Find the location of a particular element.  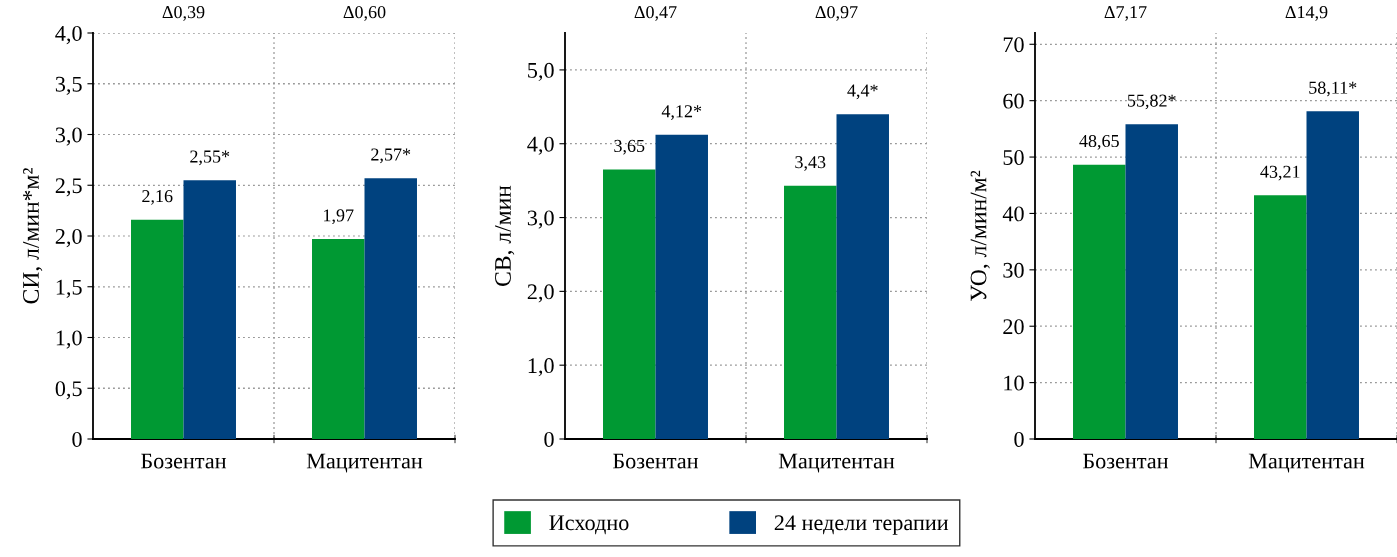

y-tick-label: 30 is located at coordinates (1013, 270).